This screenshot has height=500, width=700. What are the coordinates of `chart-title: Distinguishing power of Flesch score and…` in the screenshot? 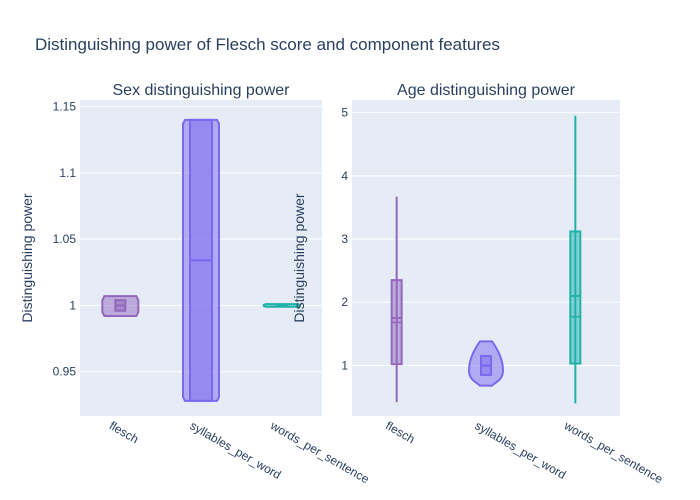 It's located at (267, 44).